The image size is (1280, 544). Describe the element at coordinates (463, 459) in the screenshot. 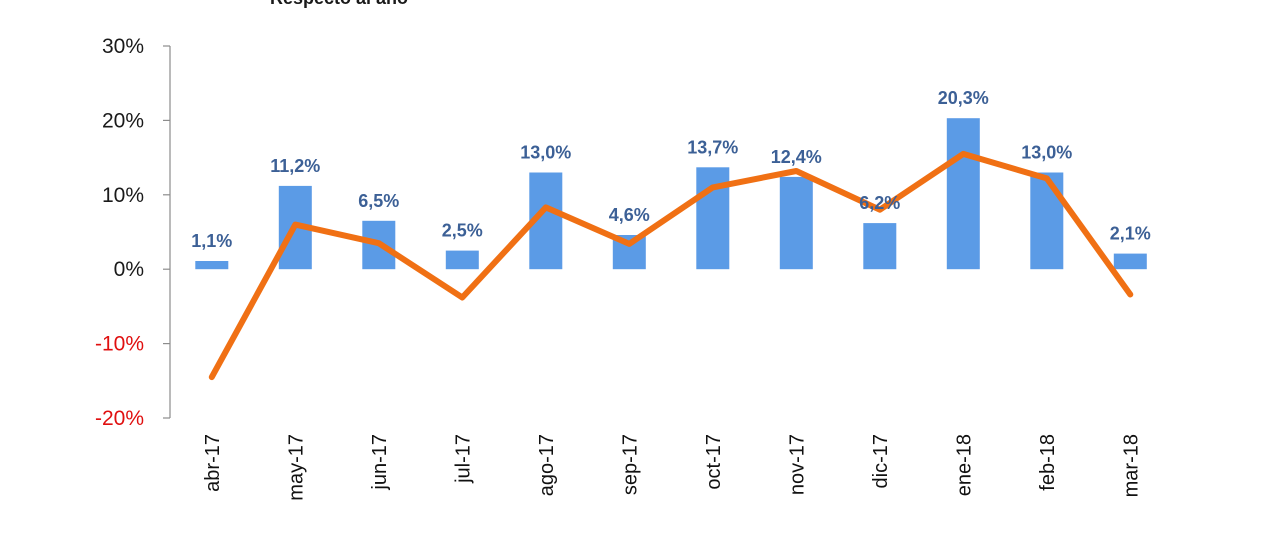

I see `x-tick-label: jul-17` at that location.